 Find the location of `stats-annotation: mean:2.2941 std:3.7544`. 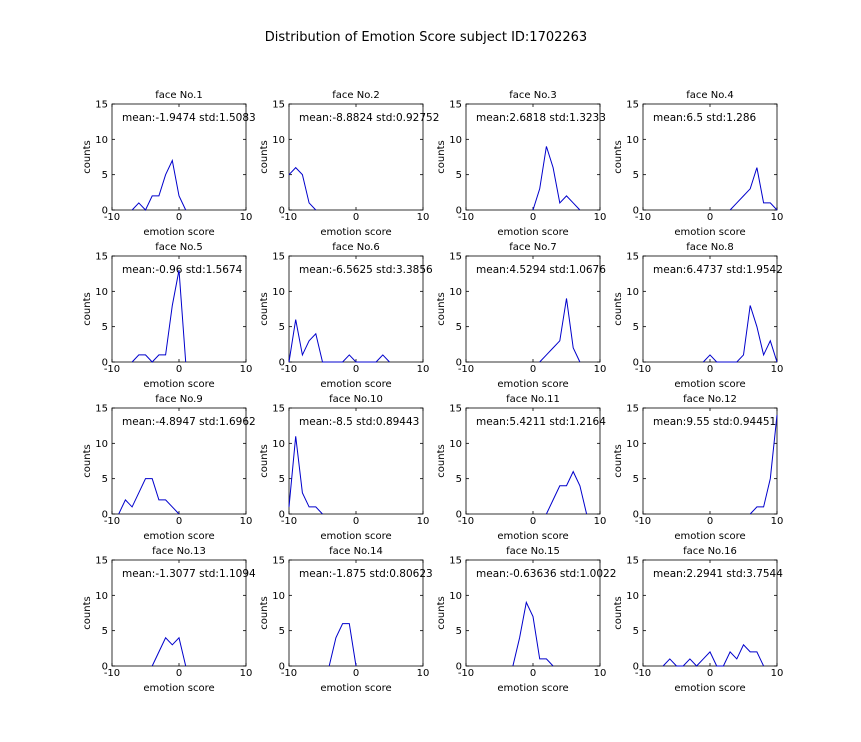

stats-annotation: mean:2.2941 std:3.7544 is located at coordinates (718, 574).